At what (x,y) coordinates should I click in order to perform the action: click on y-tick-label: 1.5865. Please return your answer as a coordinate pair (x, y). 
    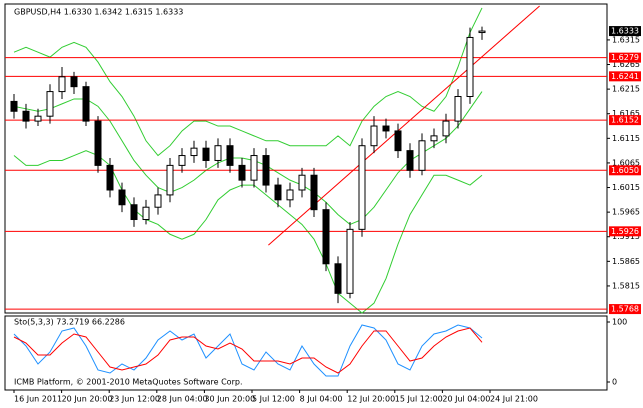
    Looking at the image, I should click on (626, 261).